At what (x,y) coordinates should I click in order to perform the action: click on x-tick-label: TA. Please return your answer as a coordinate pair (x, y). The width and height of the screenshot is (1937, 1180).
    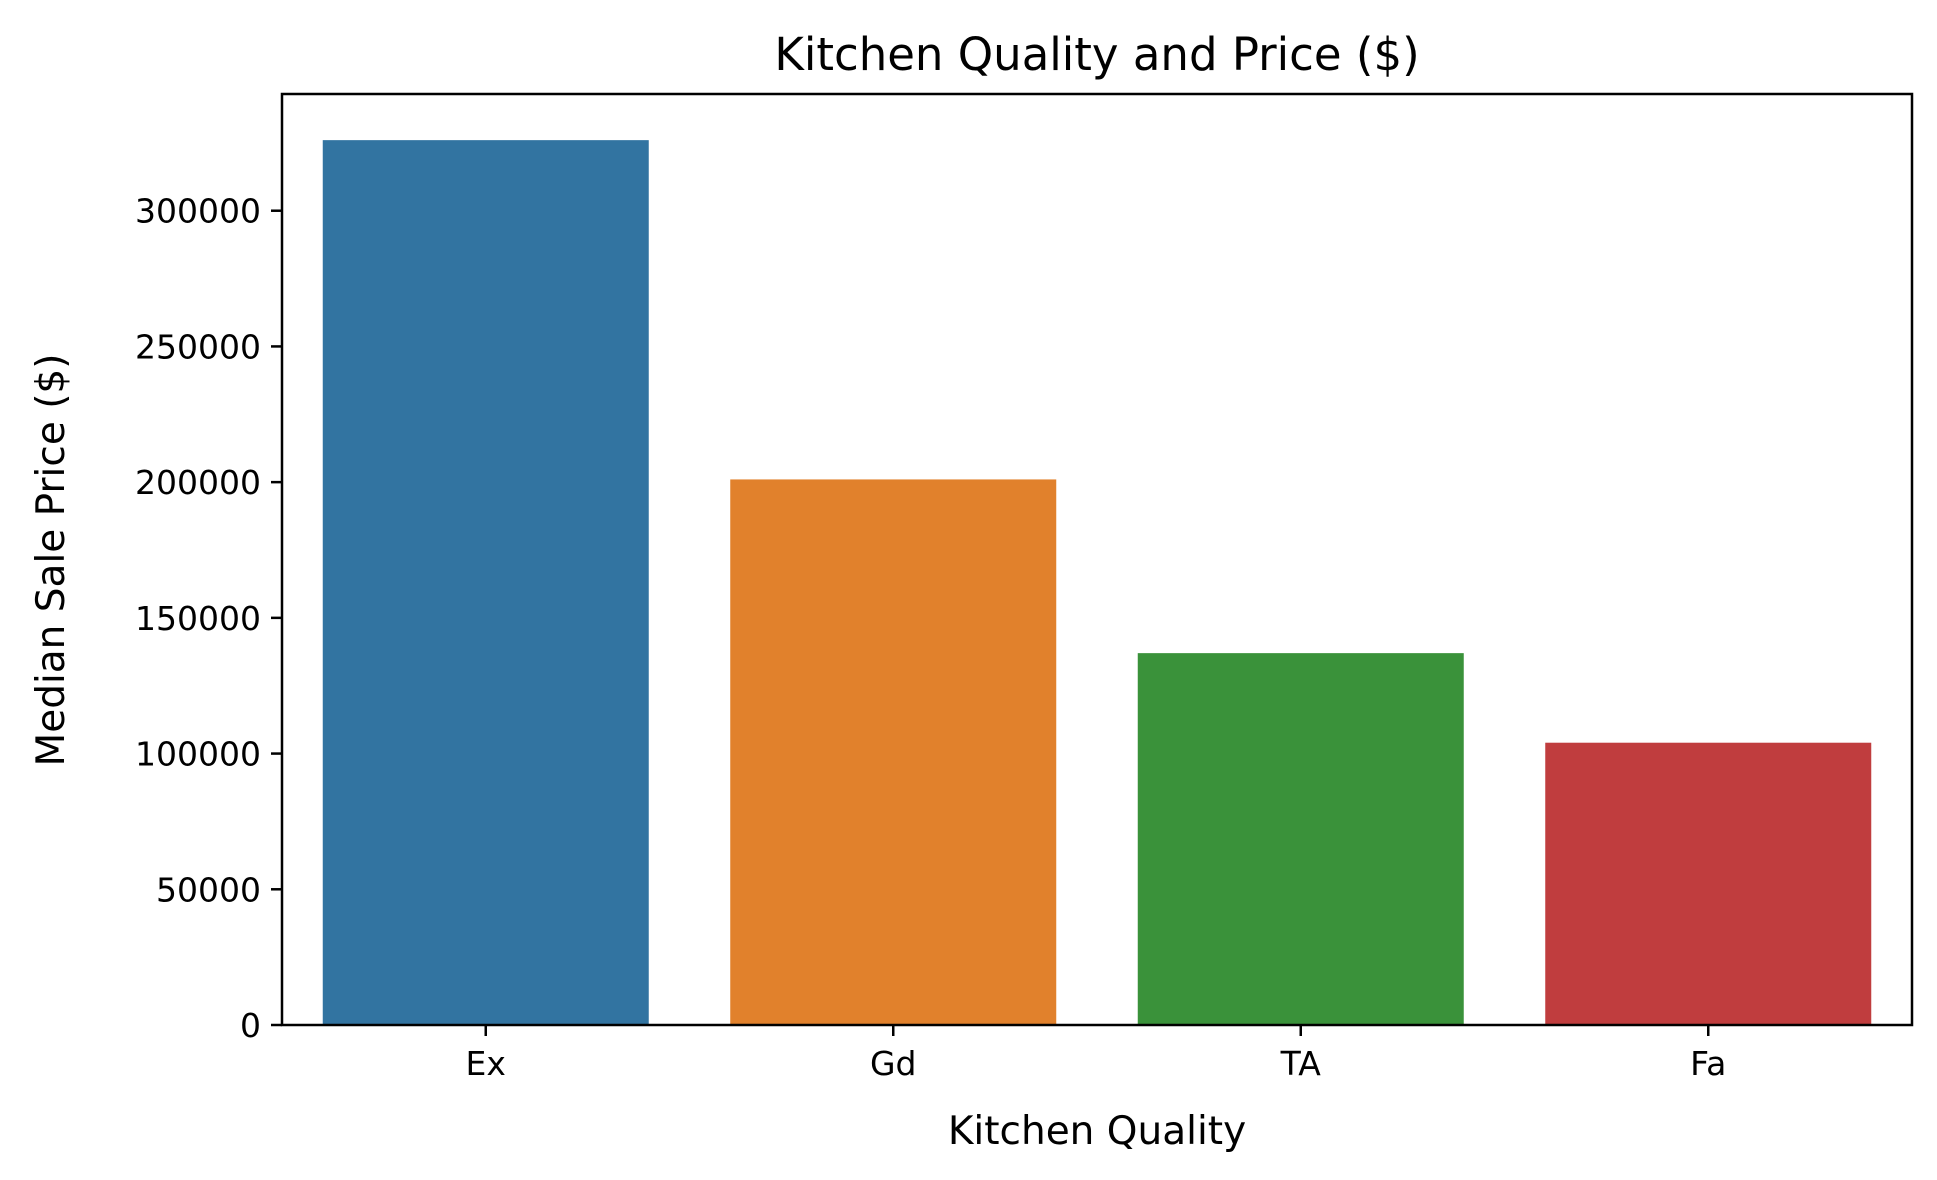
    Looking at the image, I should click on (1301, 1063).